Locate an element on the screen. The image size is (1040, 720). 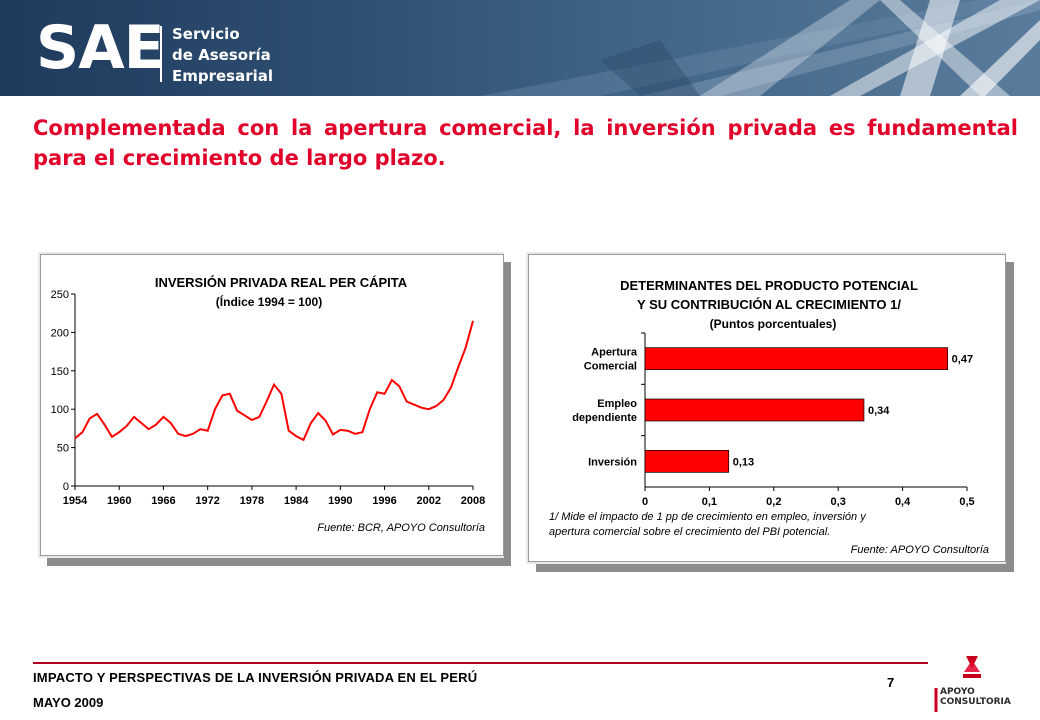
left-x-tick-label: 1966 is located at coordinates (163, 501).